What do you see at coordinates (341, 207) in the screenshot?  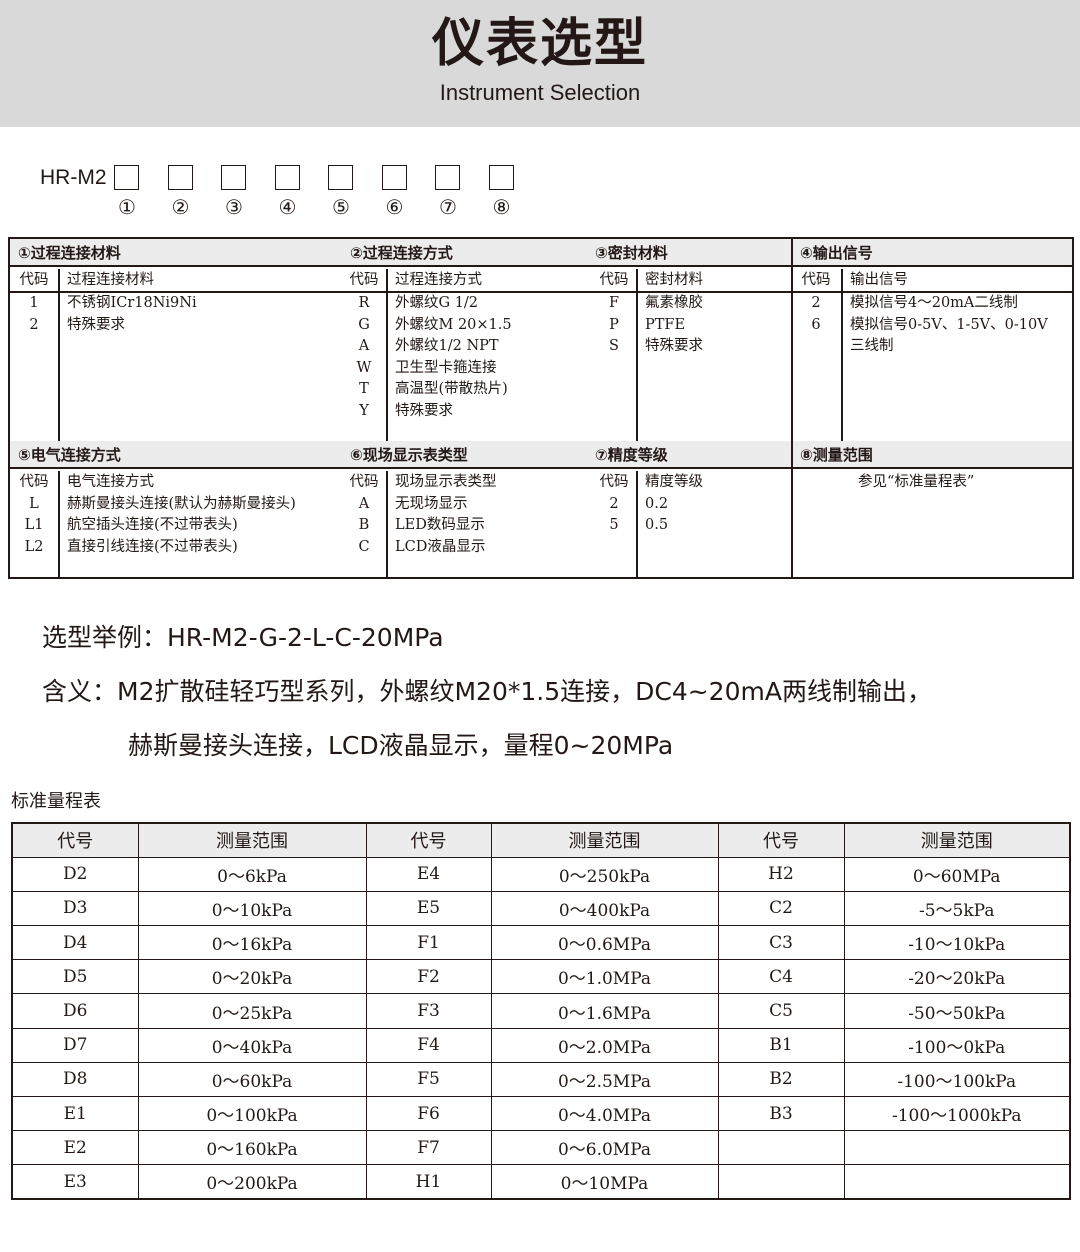 I see `position-number: ⑤` at bounding box center [341, 207].